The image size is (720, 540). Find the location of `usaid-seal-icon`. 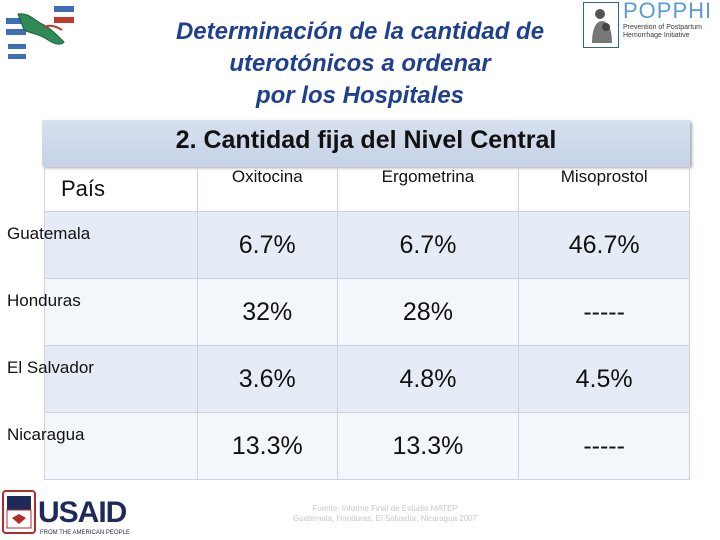

usaid-seal-icon is located at coordinates (19, 512).